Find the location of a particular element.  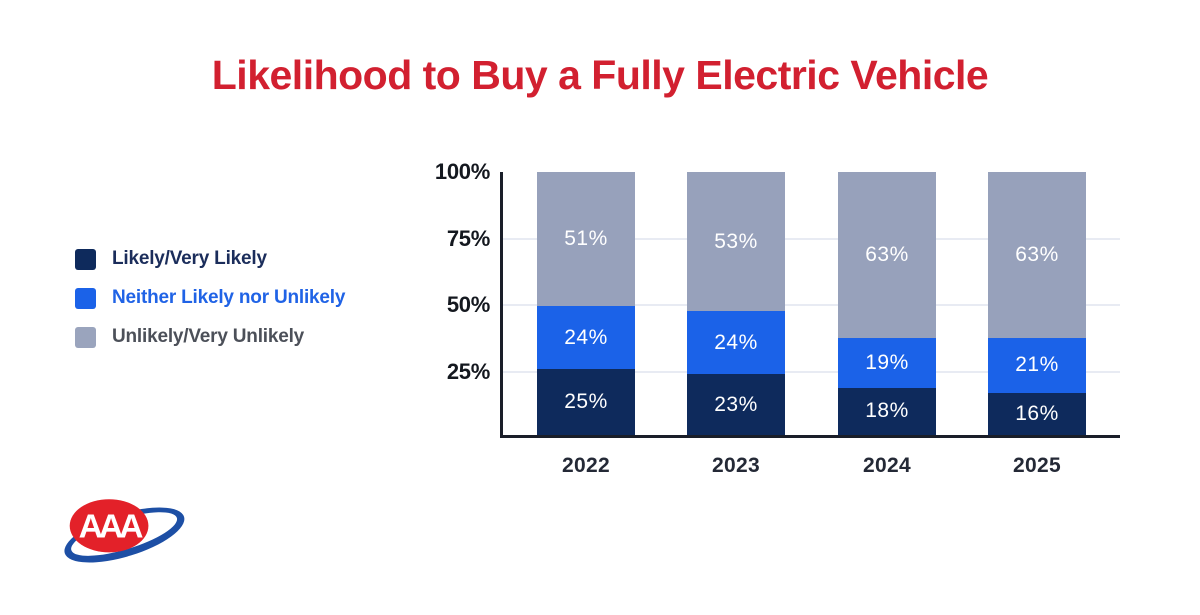

bar-segment: 19% is located at coordinates (887, 362).